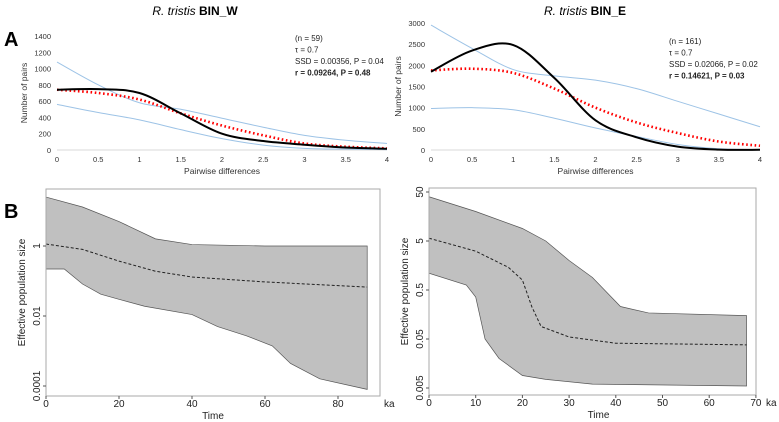 This screenshot has width=779, height=422. What do you see at coordinates (420, 192) in the screenshot?
I see `y-tick-label: 50` at bounding box center [420, 192].